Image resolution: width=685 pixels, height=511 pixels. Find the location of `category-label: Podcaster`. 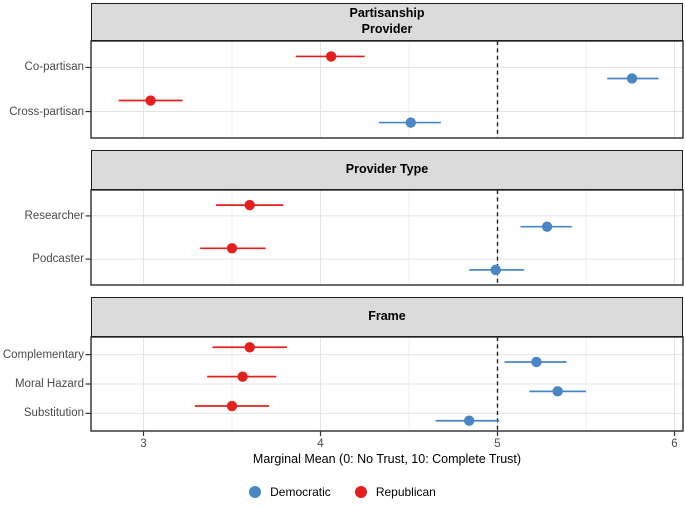

category-label: Podcaster is located at coordinates (58, 259).